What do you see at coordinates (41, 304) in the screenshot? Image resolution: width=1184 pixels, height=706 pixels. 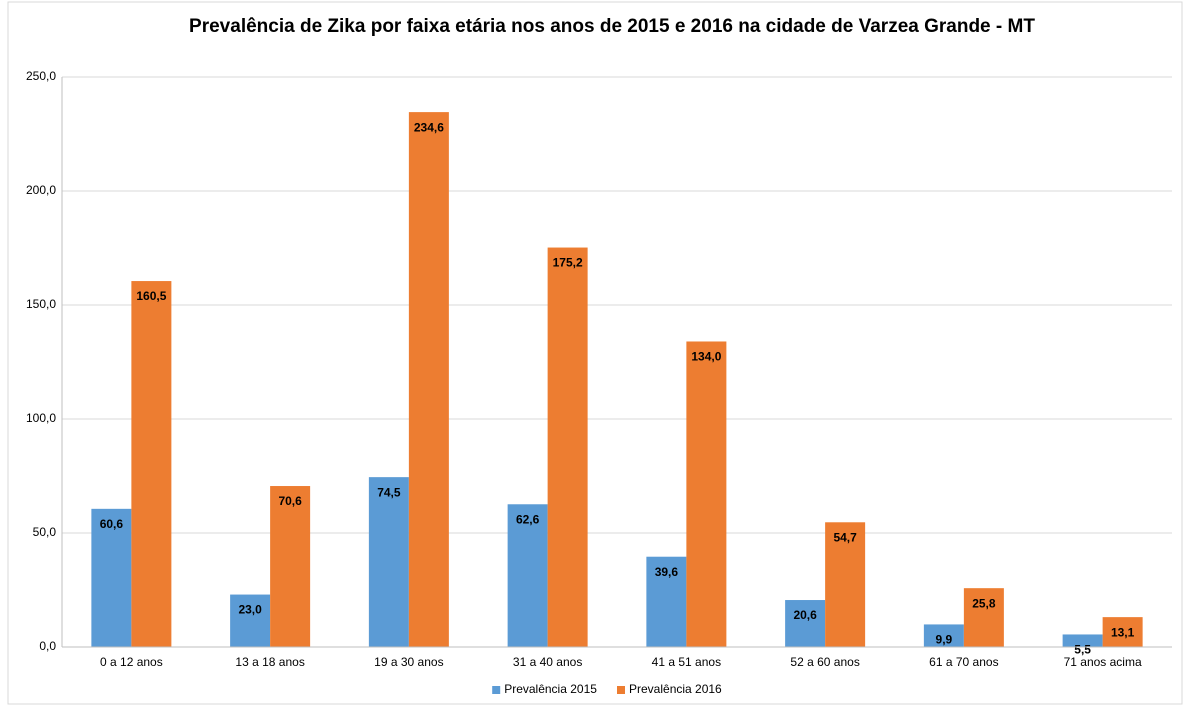 I see `y-tick-label: 150,0` at bounding box center [41, 304].